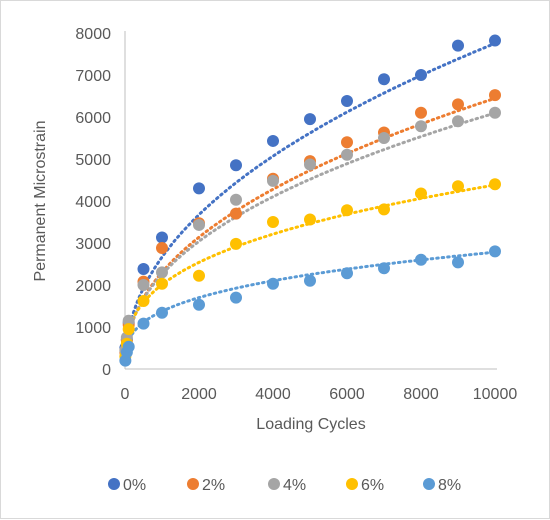 This screenshot has width=550, height=520. I want to click on legend-label: 0%, so click(134, 485).